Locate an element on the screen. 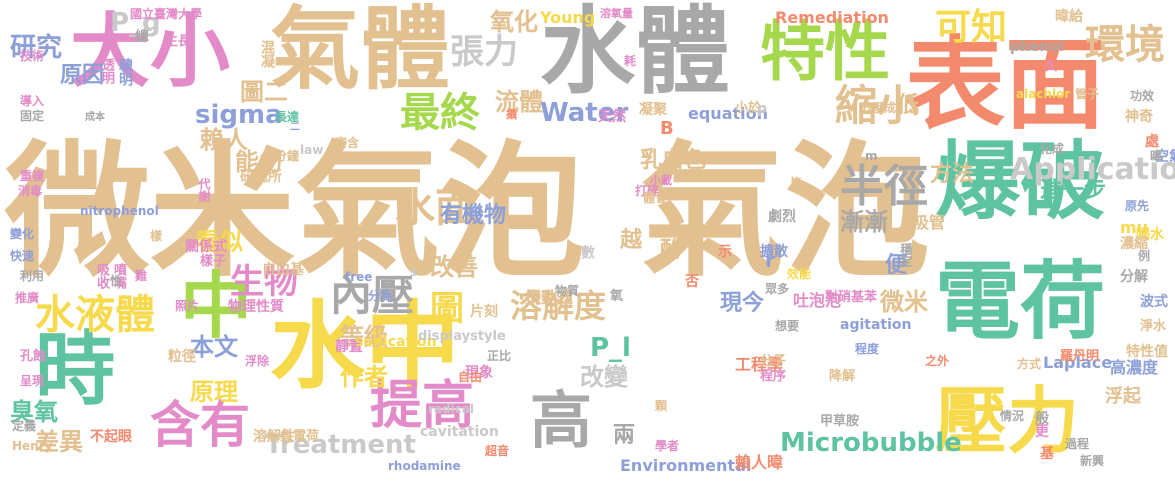 This screenshot has height=482, width=1175. cloud-word: 對硝基苯 is located at coordinates (851, 297).